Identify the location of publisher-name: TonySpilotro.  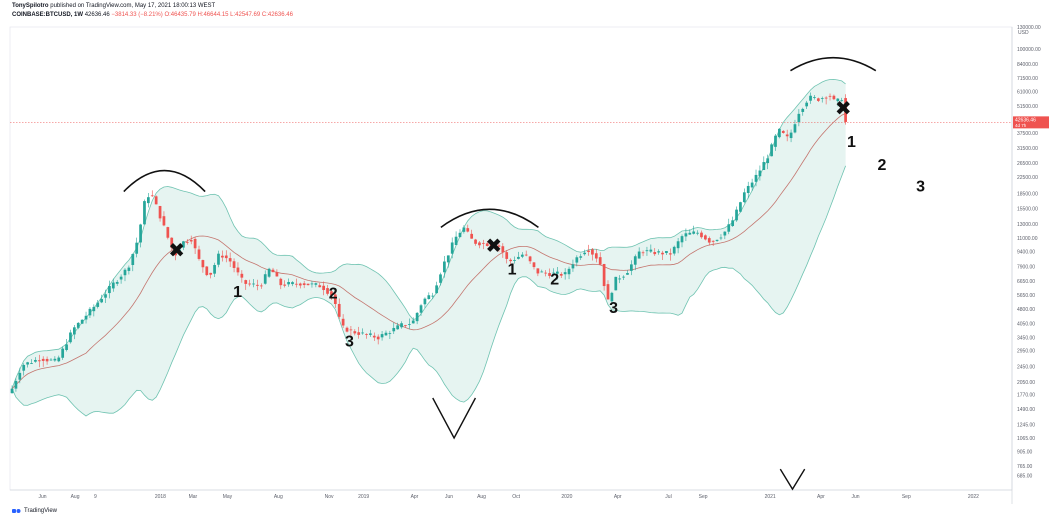
(30, 6).